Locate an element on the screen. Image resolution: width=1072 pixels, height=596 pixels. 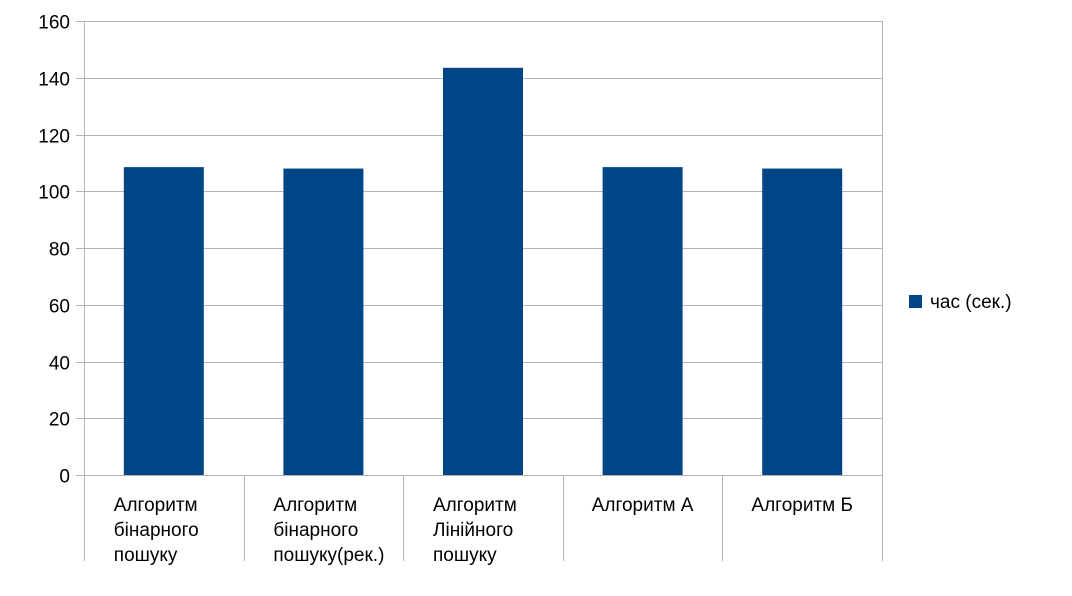
x-category-label: Алгоритм бінарного пошуку(рек.) is located at coordinates (328, 530).